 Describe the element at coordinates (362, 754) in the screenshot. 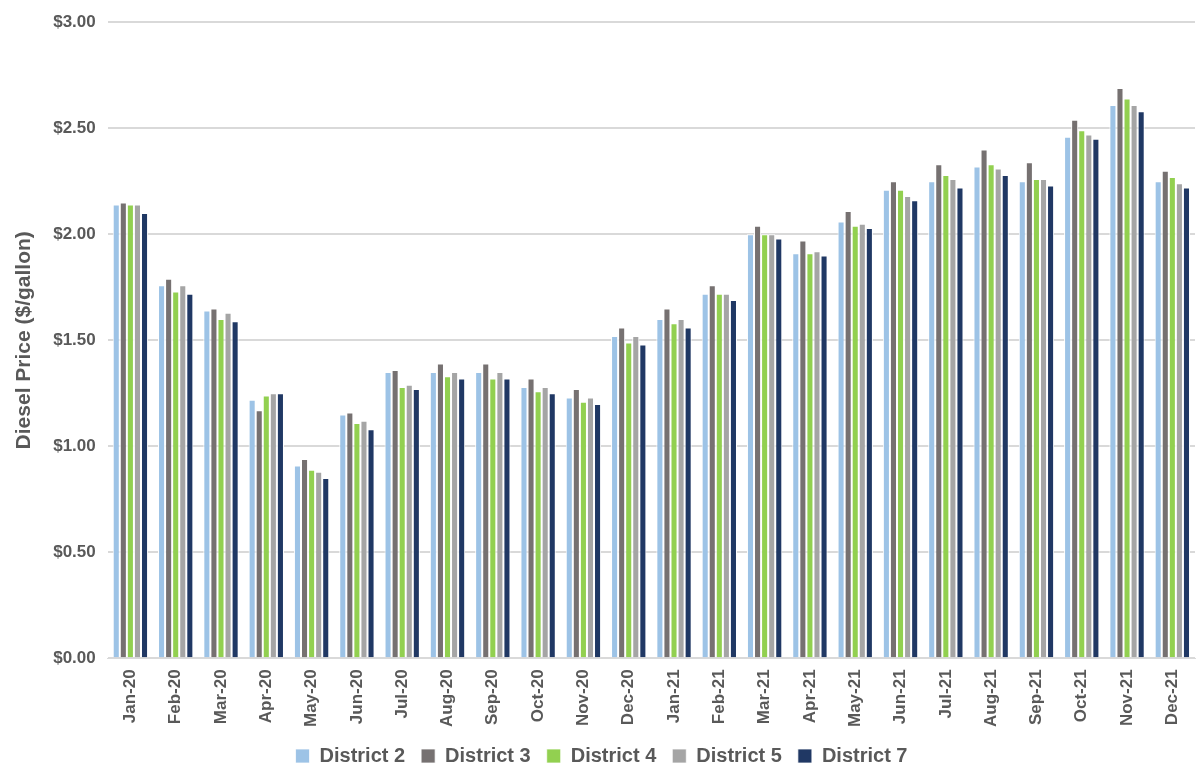

I see `legend-label: District 2` at that location.